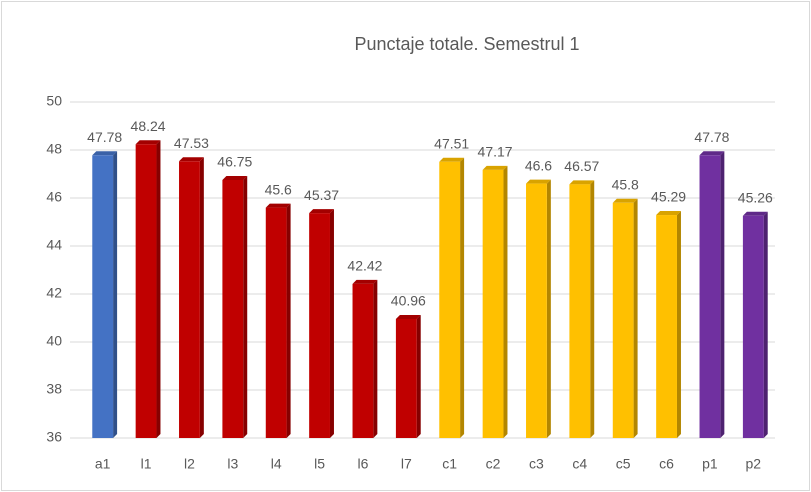  I want to click on value-label: 45.8, so click(625, 185).